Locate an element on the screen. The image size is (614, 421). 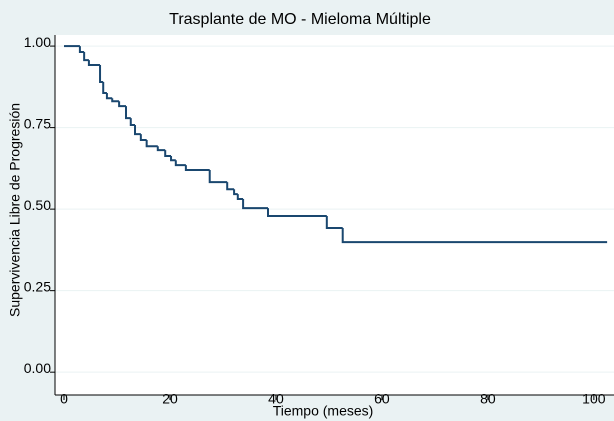
x-tick-label: 40 is located at coordinates (276, 399).